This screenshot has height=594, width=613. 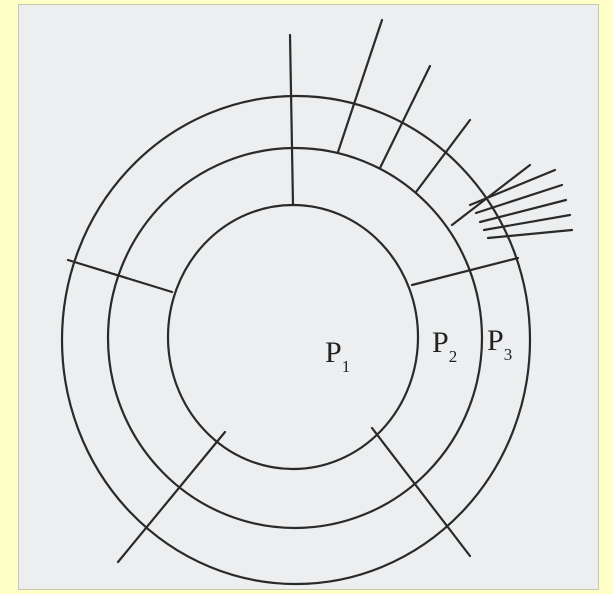 I want to click on region-label: P1, so click(x=337, y=356).